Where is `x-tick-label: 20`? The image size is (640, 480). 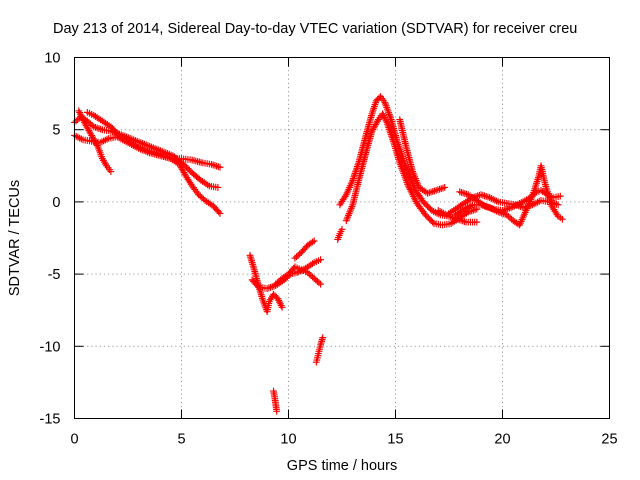 x-tick-label: 20 is located at coordinates (502, 440).